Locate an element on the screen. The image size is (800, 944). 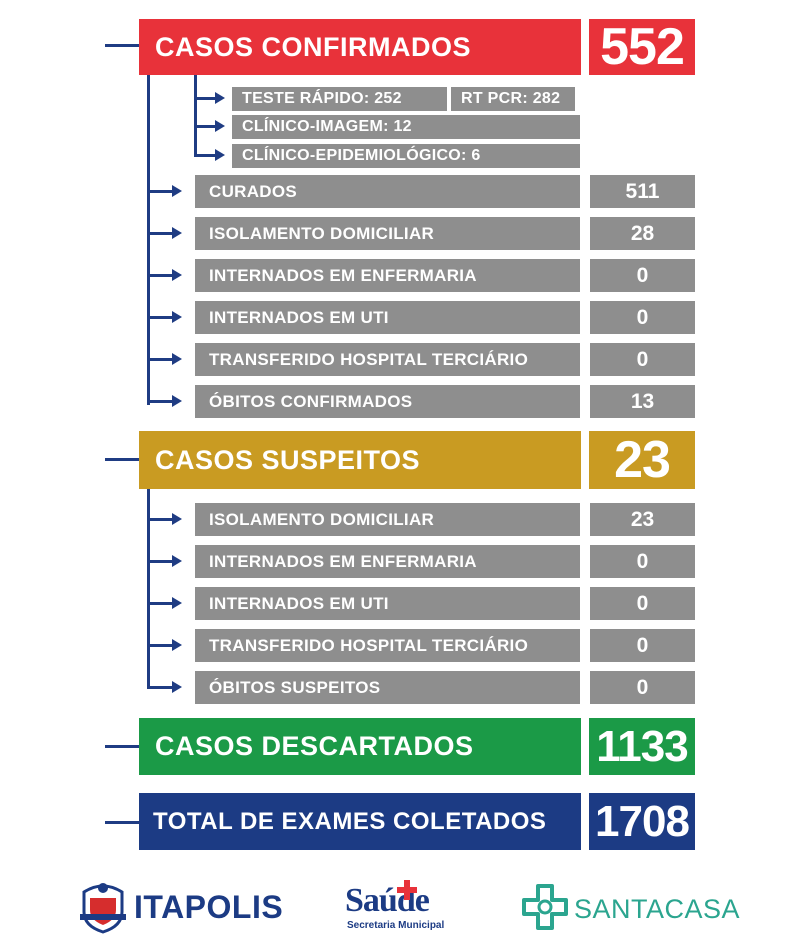
sub-row-clinico-imagem: CLÍNICO-IMAGEM: 12 is located at coordinates (406, 127).